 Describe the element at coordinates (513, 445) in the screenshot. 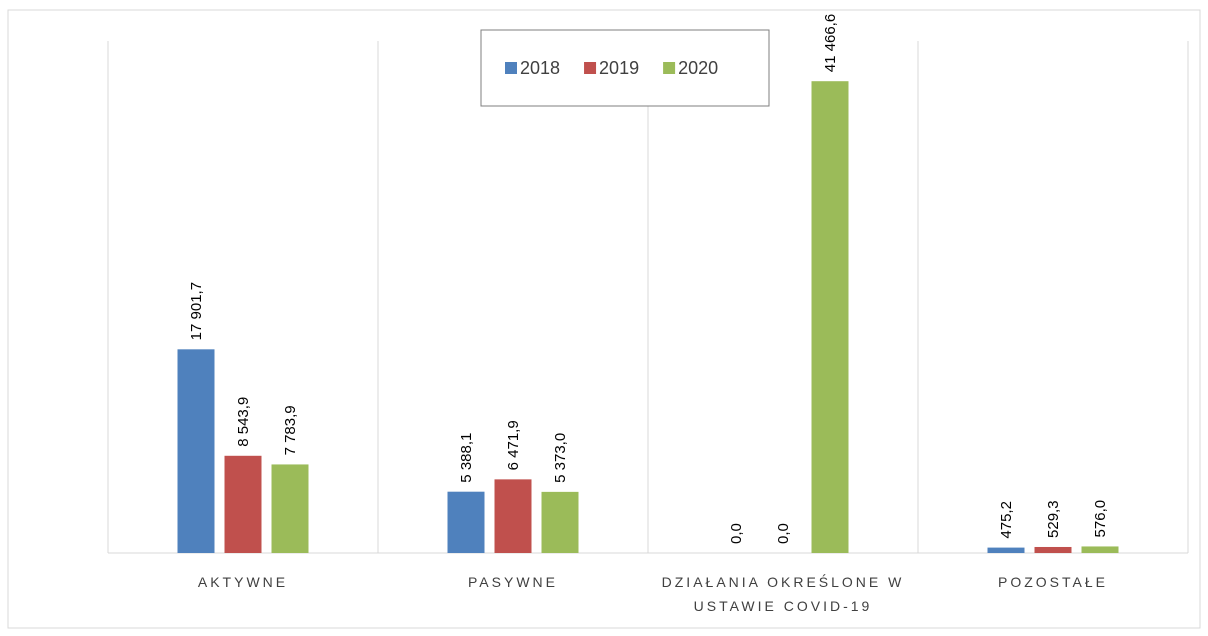

I see `data-label: 6 471,9` at that location.